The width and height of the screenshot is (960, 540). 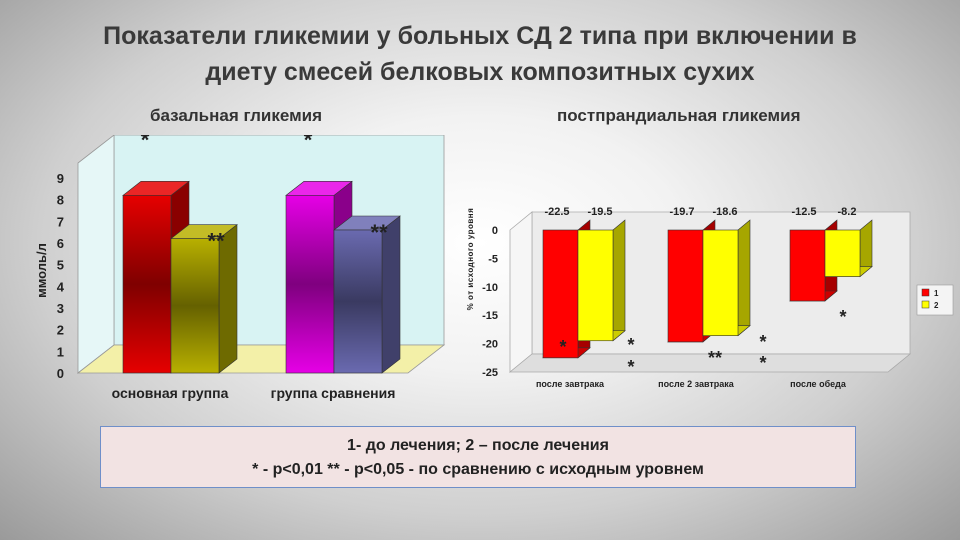 I want to click on data-label: -19.5, so click(x=599, y=212).